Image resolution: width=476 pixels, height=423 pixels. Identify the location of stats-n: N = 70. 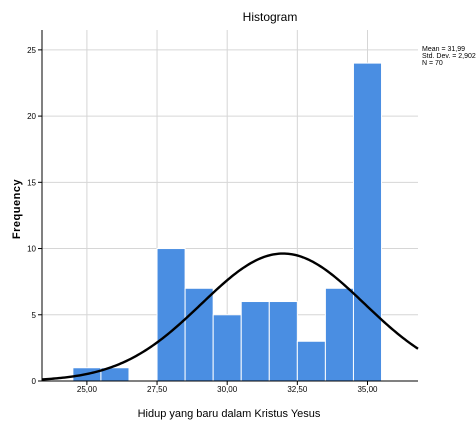
(432, 63).